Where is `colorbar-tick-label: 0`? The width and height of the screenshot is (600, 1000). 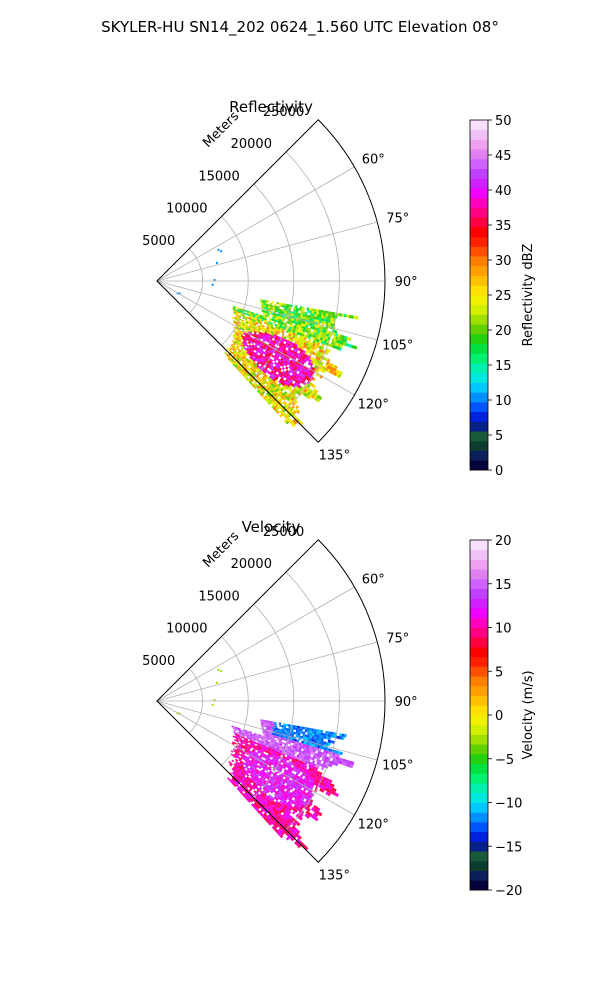 colorbar-tick-label: 0 is located at coordinates (499, 716).